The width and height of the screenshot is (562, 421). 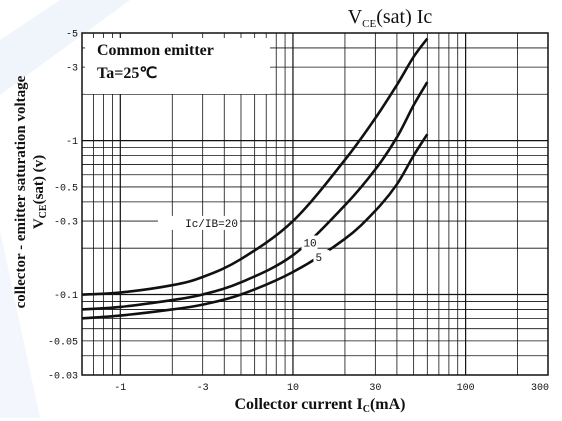 I want to click on y-tick-label: -0.3, so click(x=66, y=223).